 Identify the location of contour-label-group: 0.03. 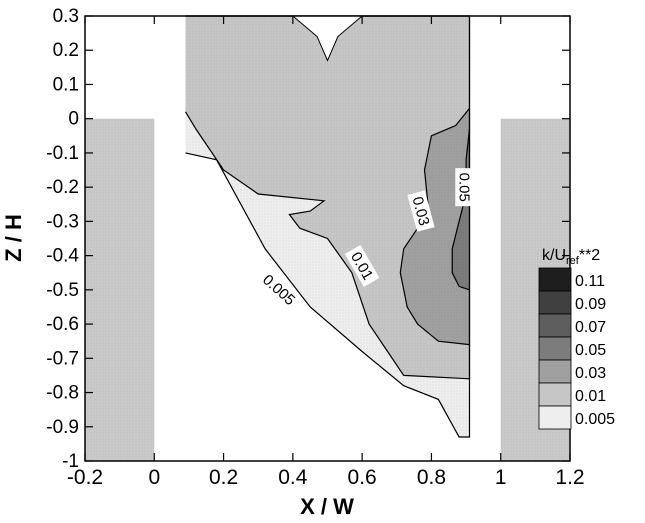
(421, 211).